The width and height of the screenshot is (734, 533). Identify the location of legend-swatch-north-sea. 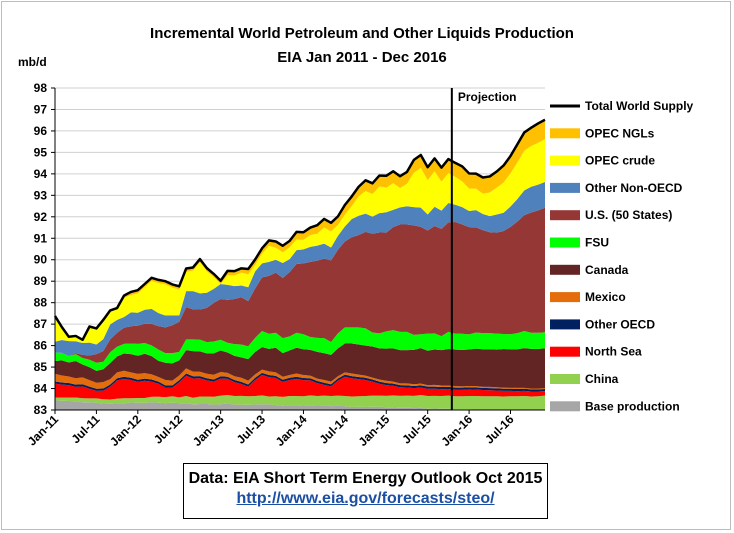
(565, 351).